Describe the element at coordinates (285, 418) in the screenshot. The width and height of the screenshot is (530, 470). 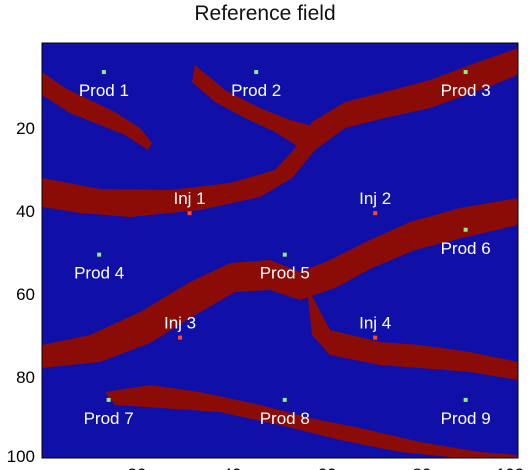
I see `well-label: Prod 8` at that location.